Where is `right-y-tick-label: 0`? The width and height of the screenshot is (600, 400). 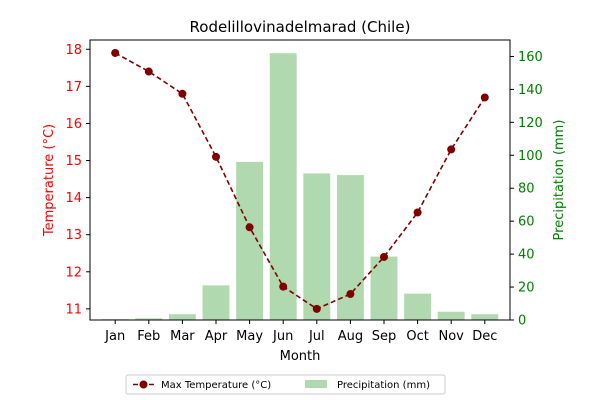 right-y-tick-label: 0 is located at coordinates (522, 321).